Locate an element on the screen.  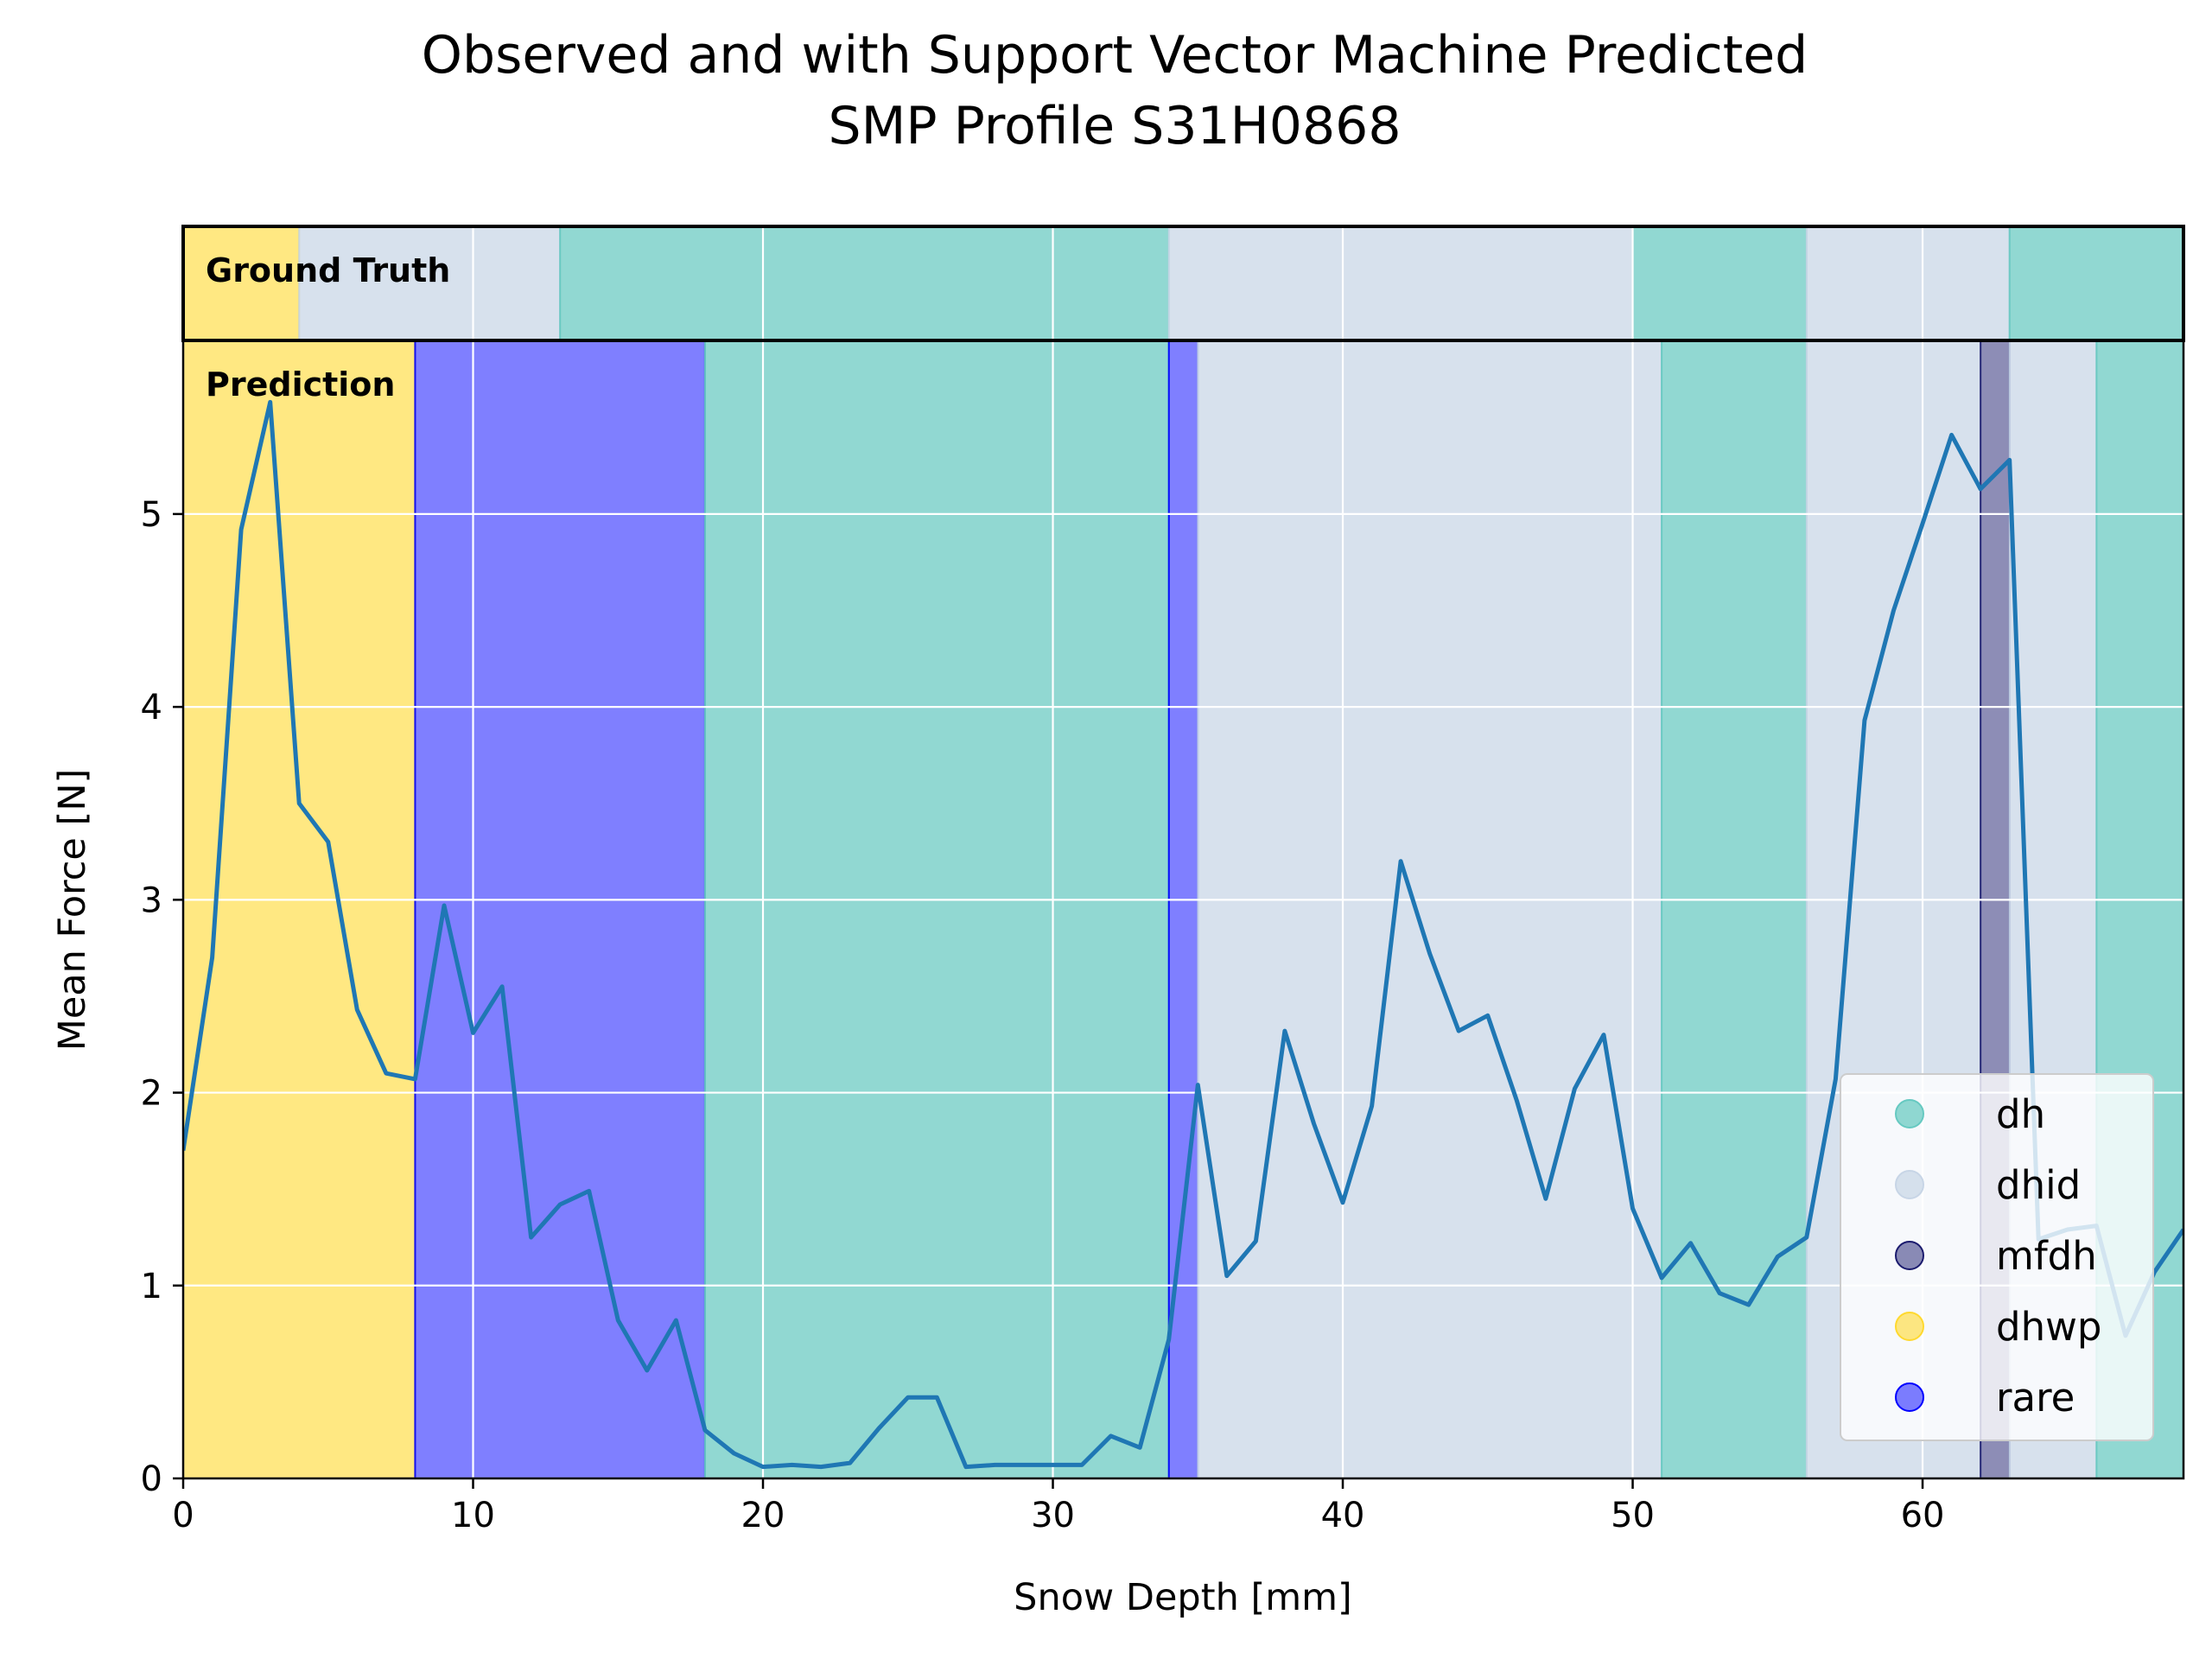
ground-truth-band-dhwp is located at coordinates (241, 283).